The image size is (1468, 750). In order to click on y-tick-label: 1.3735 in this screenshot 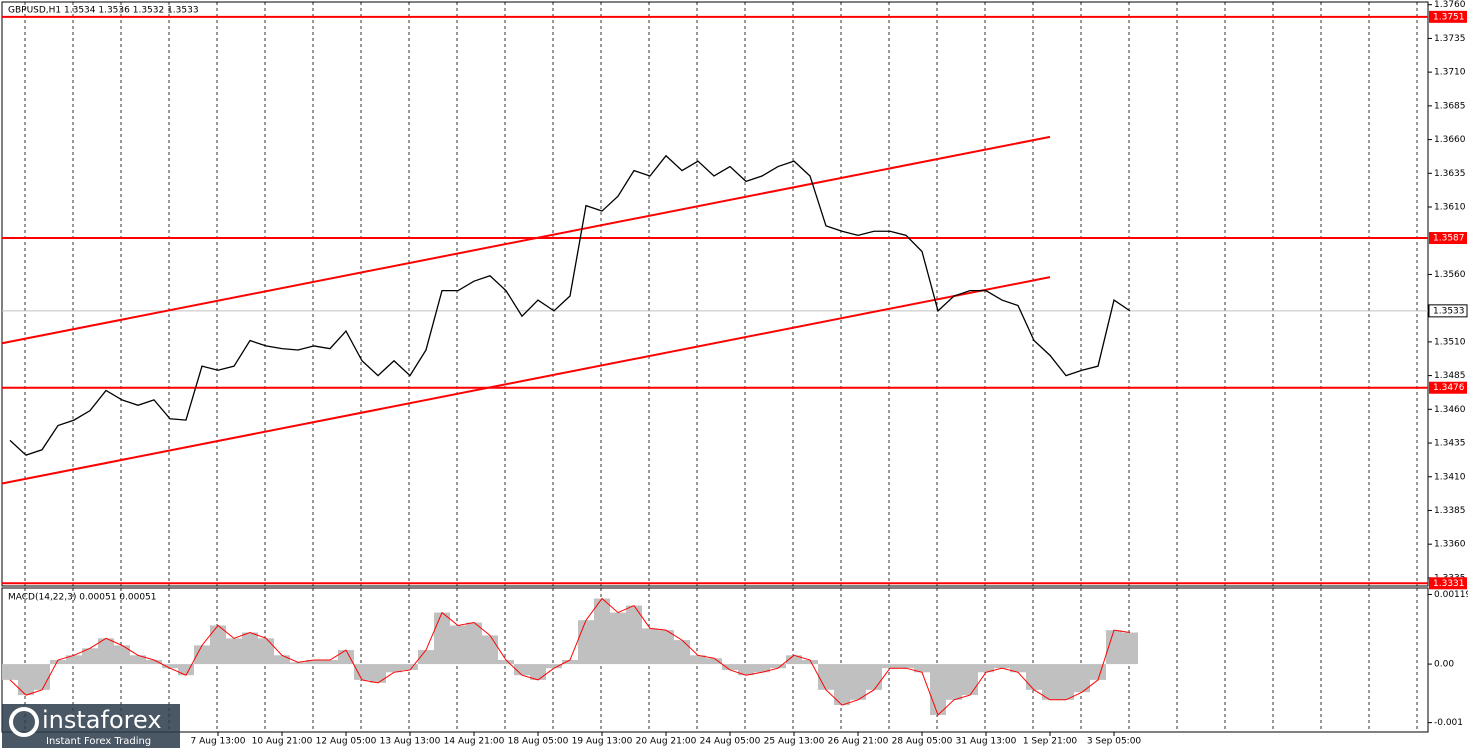, I will do `click(1450, 39)`.